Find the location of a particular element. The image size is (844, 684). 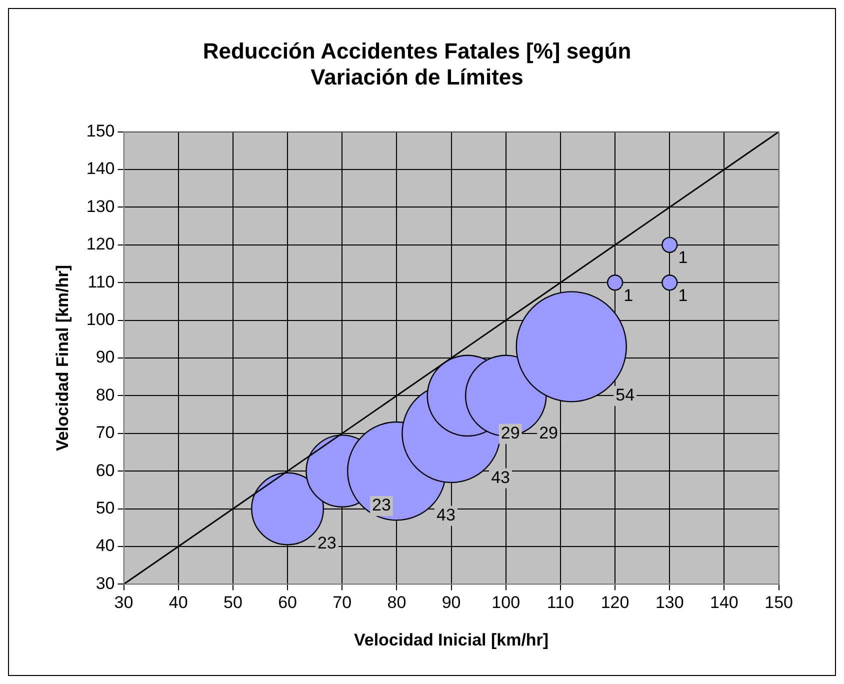

data-label: 54 is located at coordinates (625, 395).